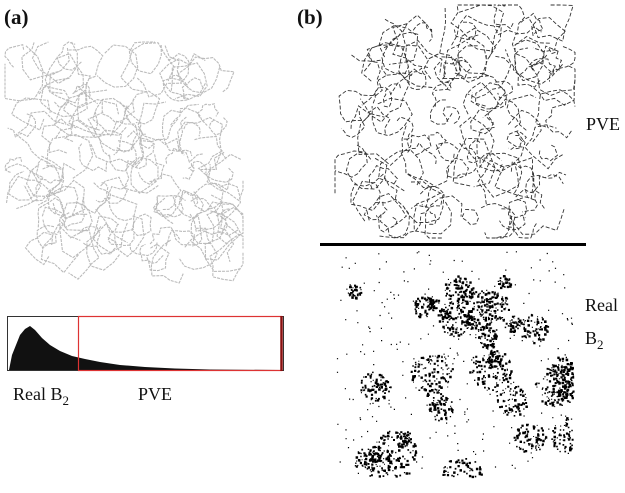 The width and height of the screenshot is (625, 493). Describe the element at coordinates (16, 17) in the screenshot. I see `panel-label: (a)` at that location.